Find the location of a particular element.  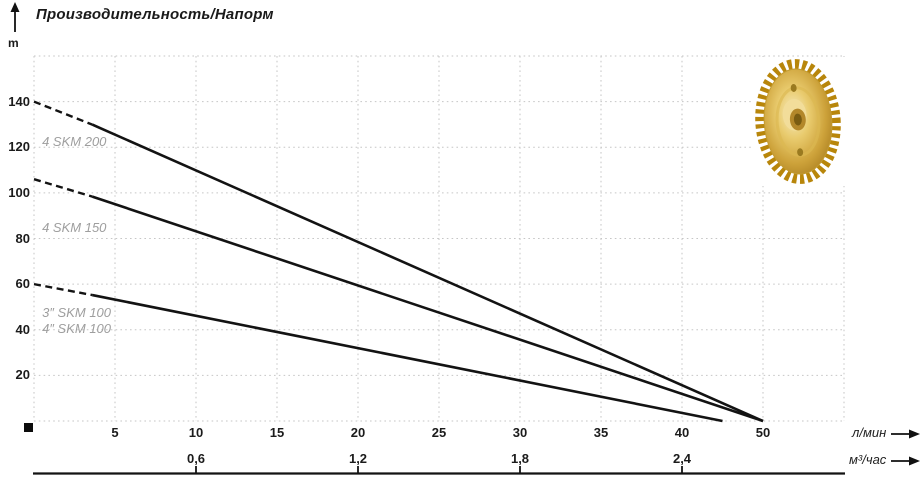

y-axis-arrow-icon is located at coordinates (15, 17).